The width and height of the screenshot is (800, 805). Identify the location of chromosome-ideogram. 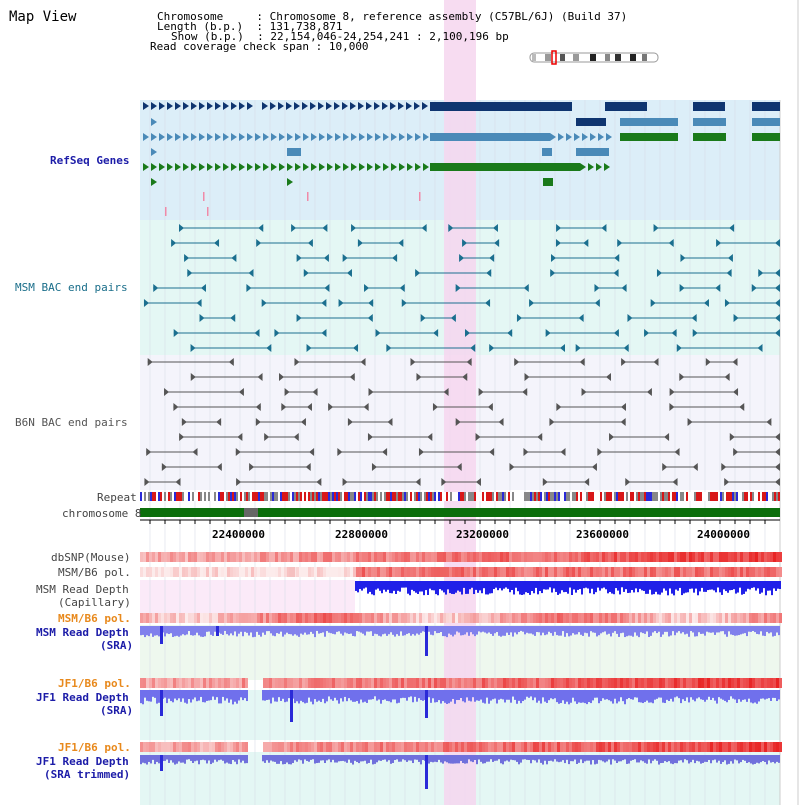
(594, 57).